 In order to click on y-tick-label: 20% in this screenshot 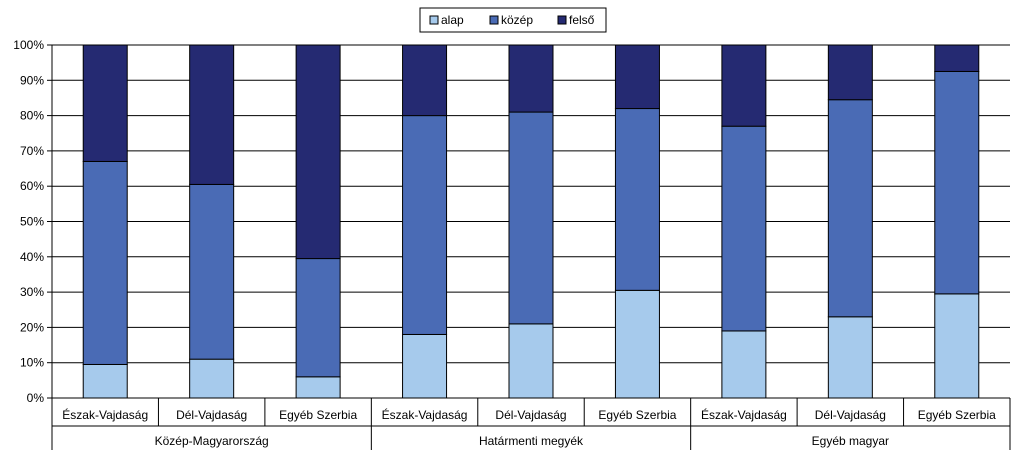, I will do `click(32, 327)`.